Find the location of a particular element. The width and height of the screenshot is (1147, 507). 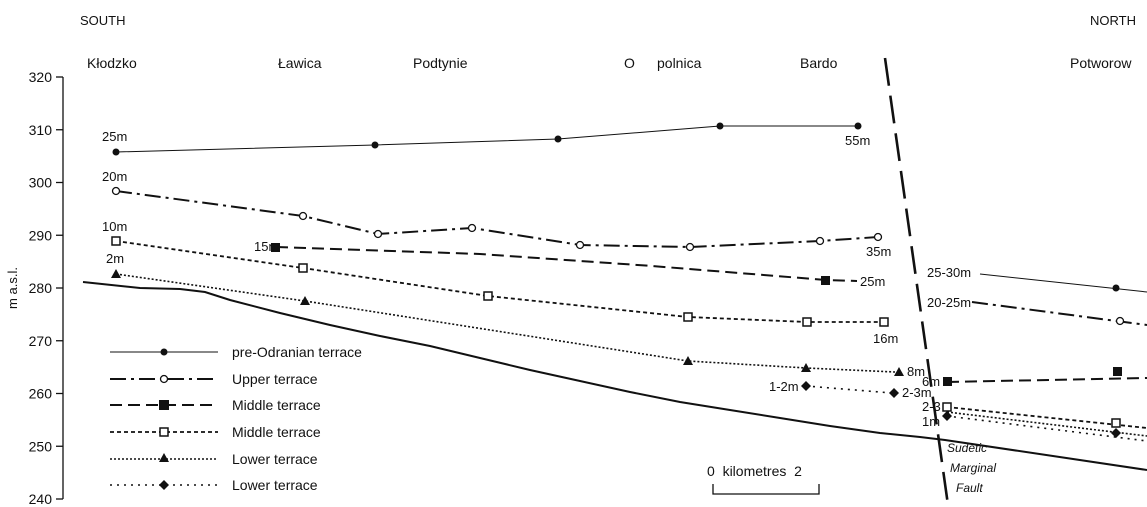

lower-terrace-1-north-line is located at coordinates (1046, 424).